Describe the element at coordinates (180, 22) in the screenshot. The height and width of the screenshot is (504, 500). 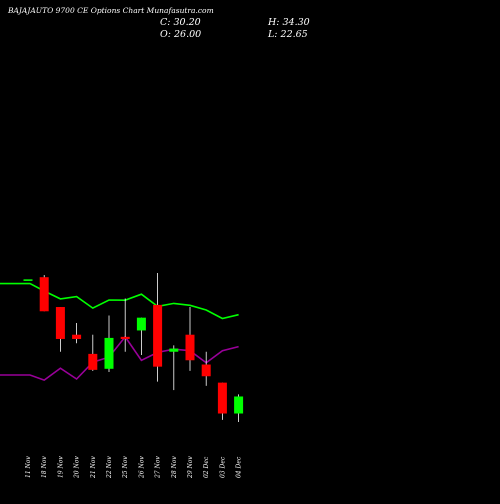
I see `close-value: C: 30.20` at that location.